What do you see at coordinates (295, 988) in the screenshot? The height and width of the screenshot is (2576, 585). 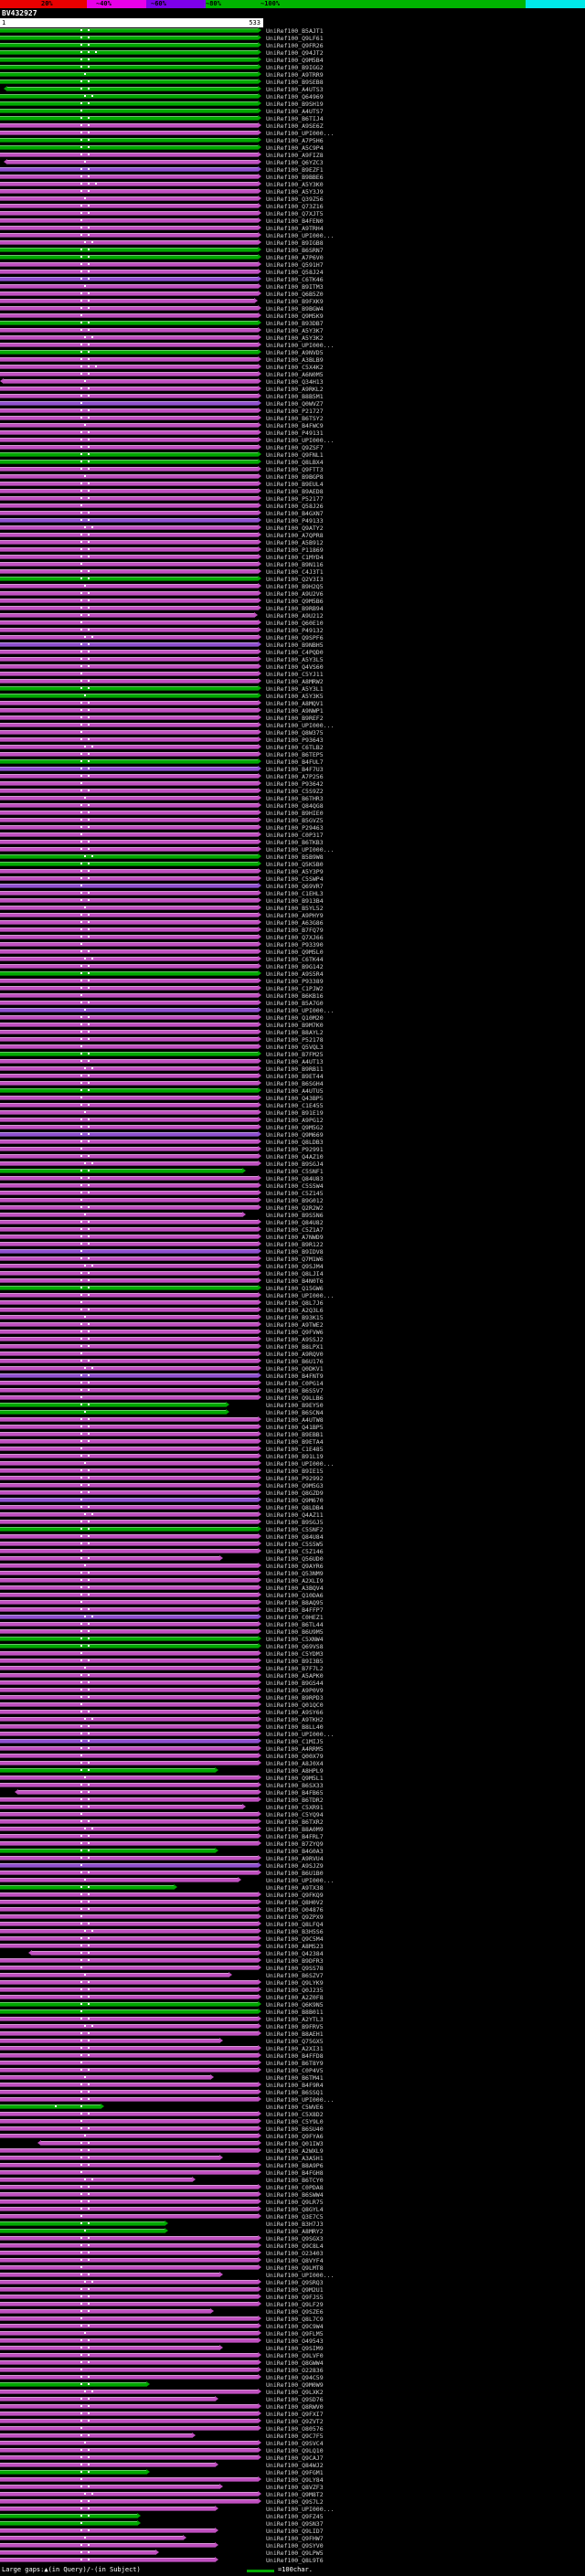 I see `hit-label: UniRef100_C1PJW2` at bounding box center [295, 988].